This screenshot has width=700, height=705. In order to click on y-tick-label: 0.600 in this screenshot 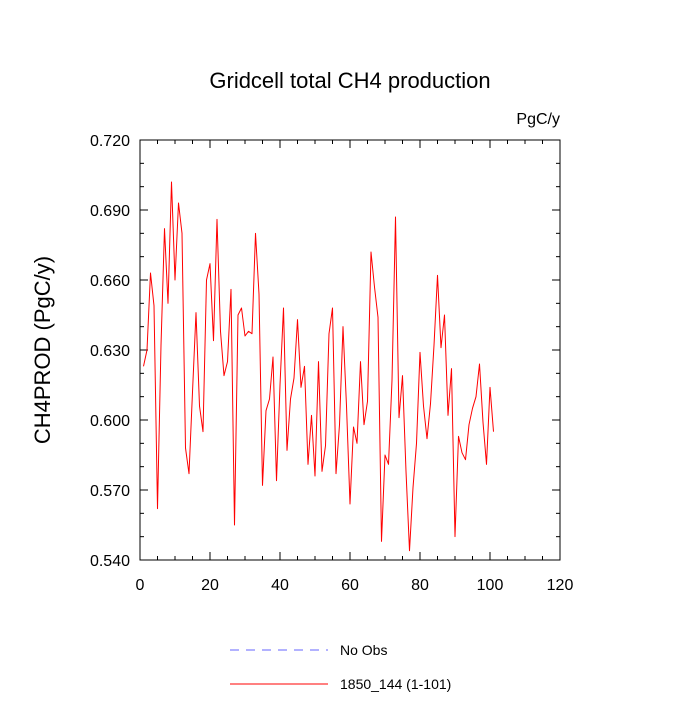, I will do `click(110, 421)`.